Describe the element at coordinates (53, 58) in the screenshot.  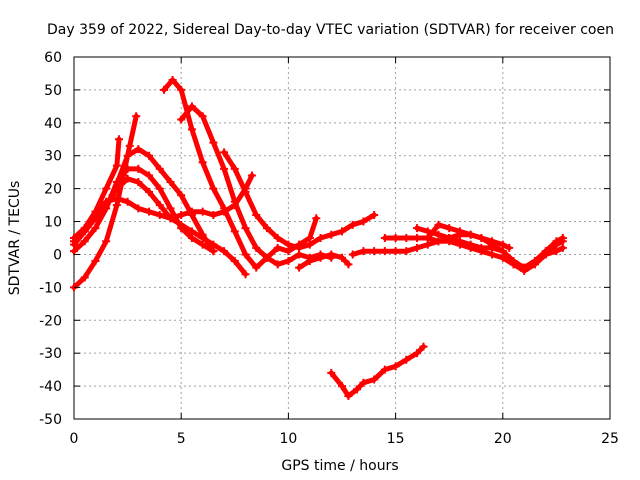
I see `y-tick-label: 60` at that location.